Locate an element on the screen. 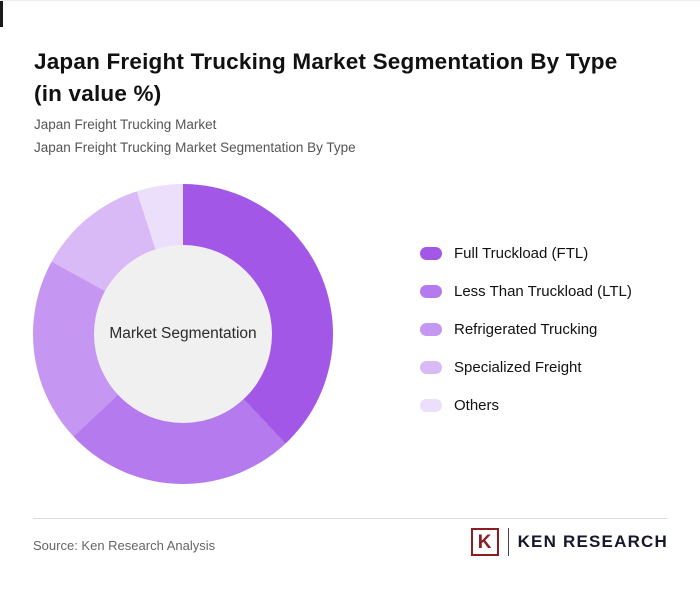 The width and height of the screenshot is (700, 592). legend-label: Specialized Freight is located at coordinates (518, 367).